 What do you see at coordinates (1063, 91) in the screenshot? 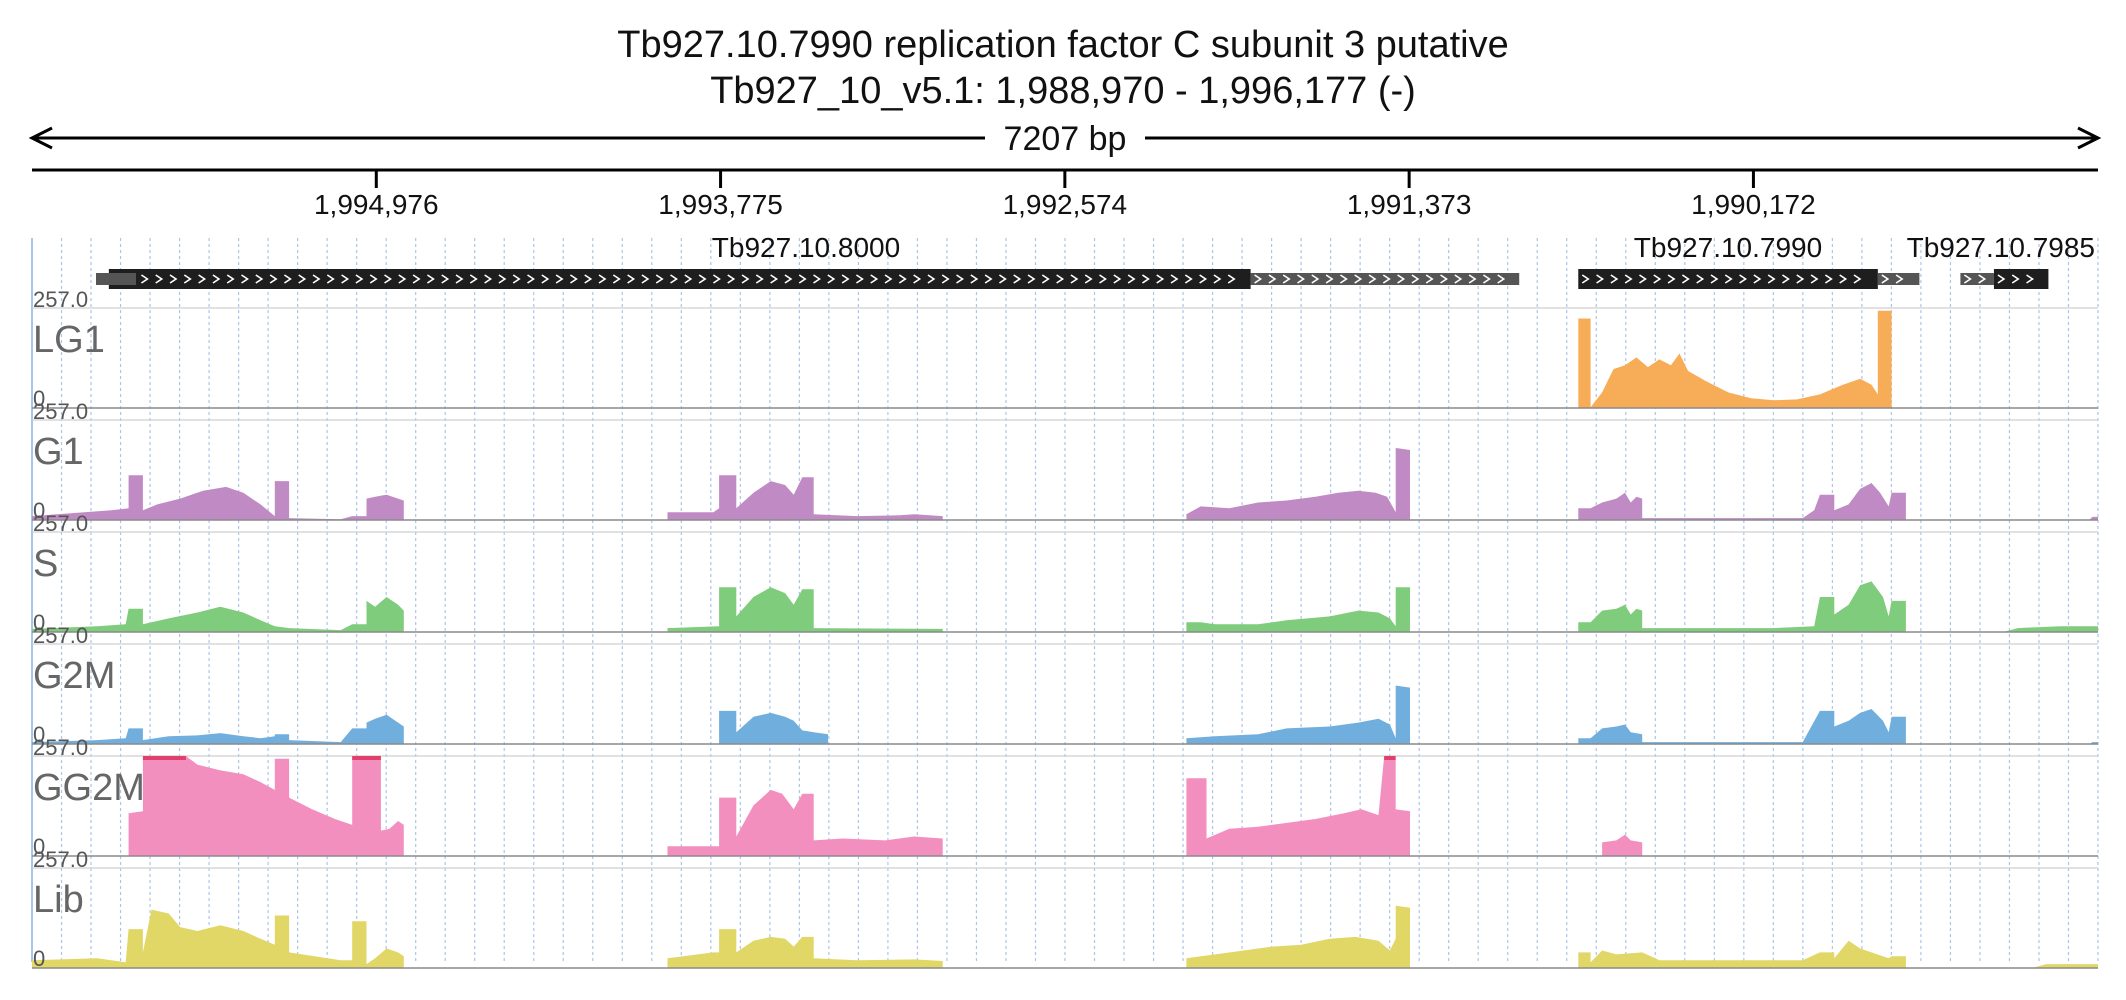
I see `chart-subtitle: Tb927_10_v5.1: 1,988,970 - 1,996,177 (-)` at bounding box center [1063, 91].